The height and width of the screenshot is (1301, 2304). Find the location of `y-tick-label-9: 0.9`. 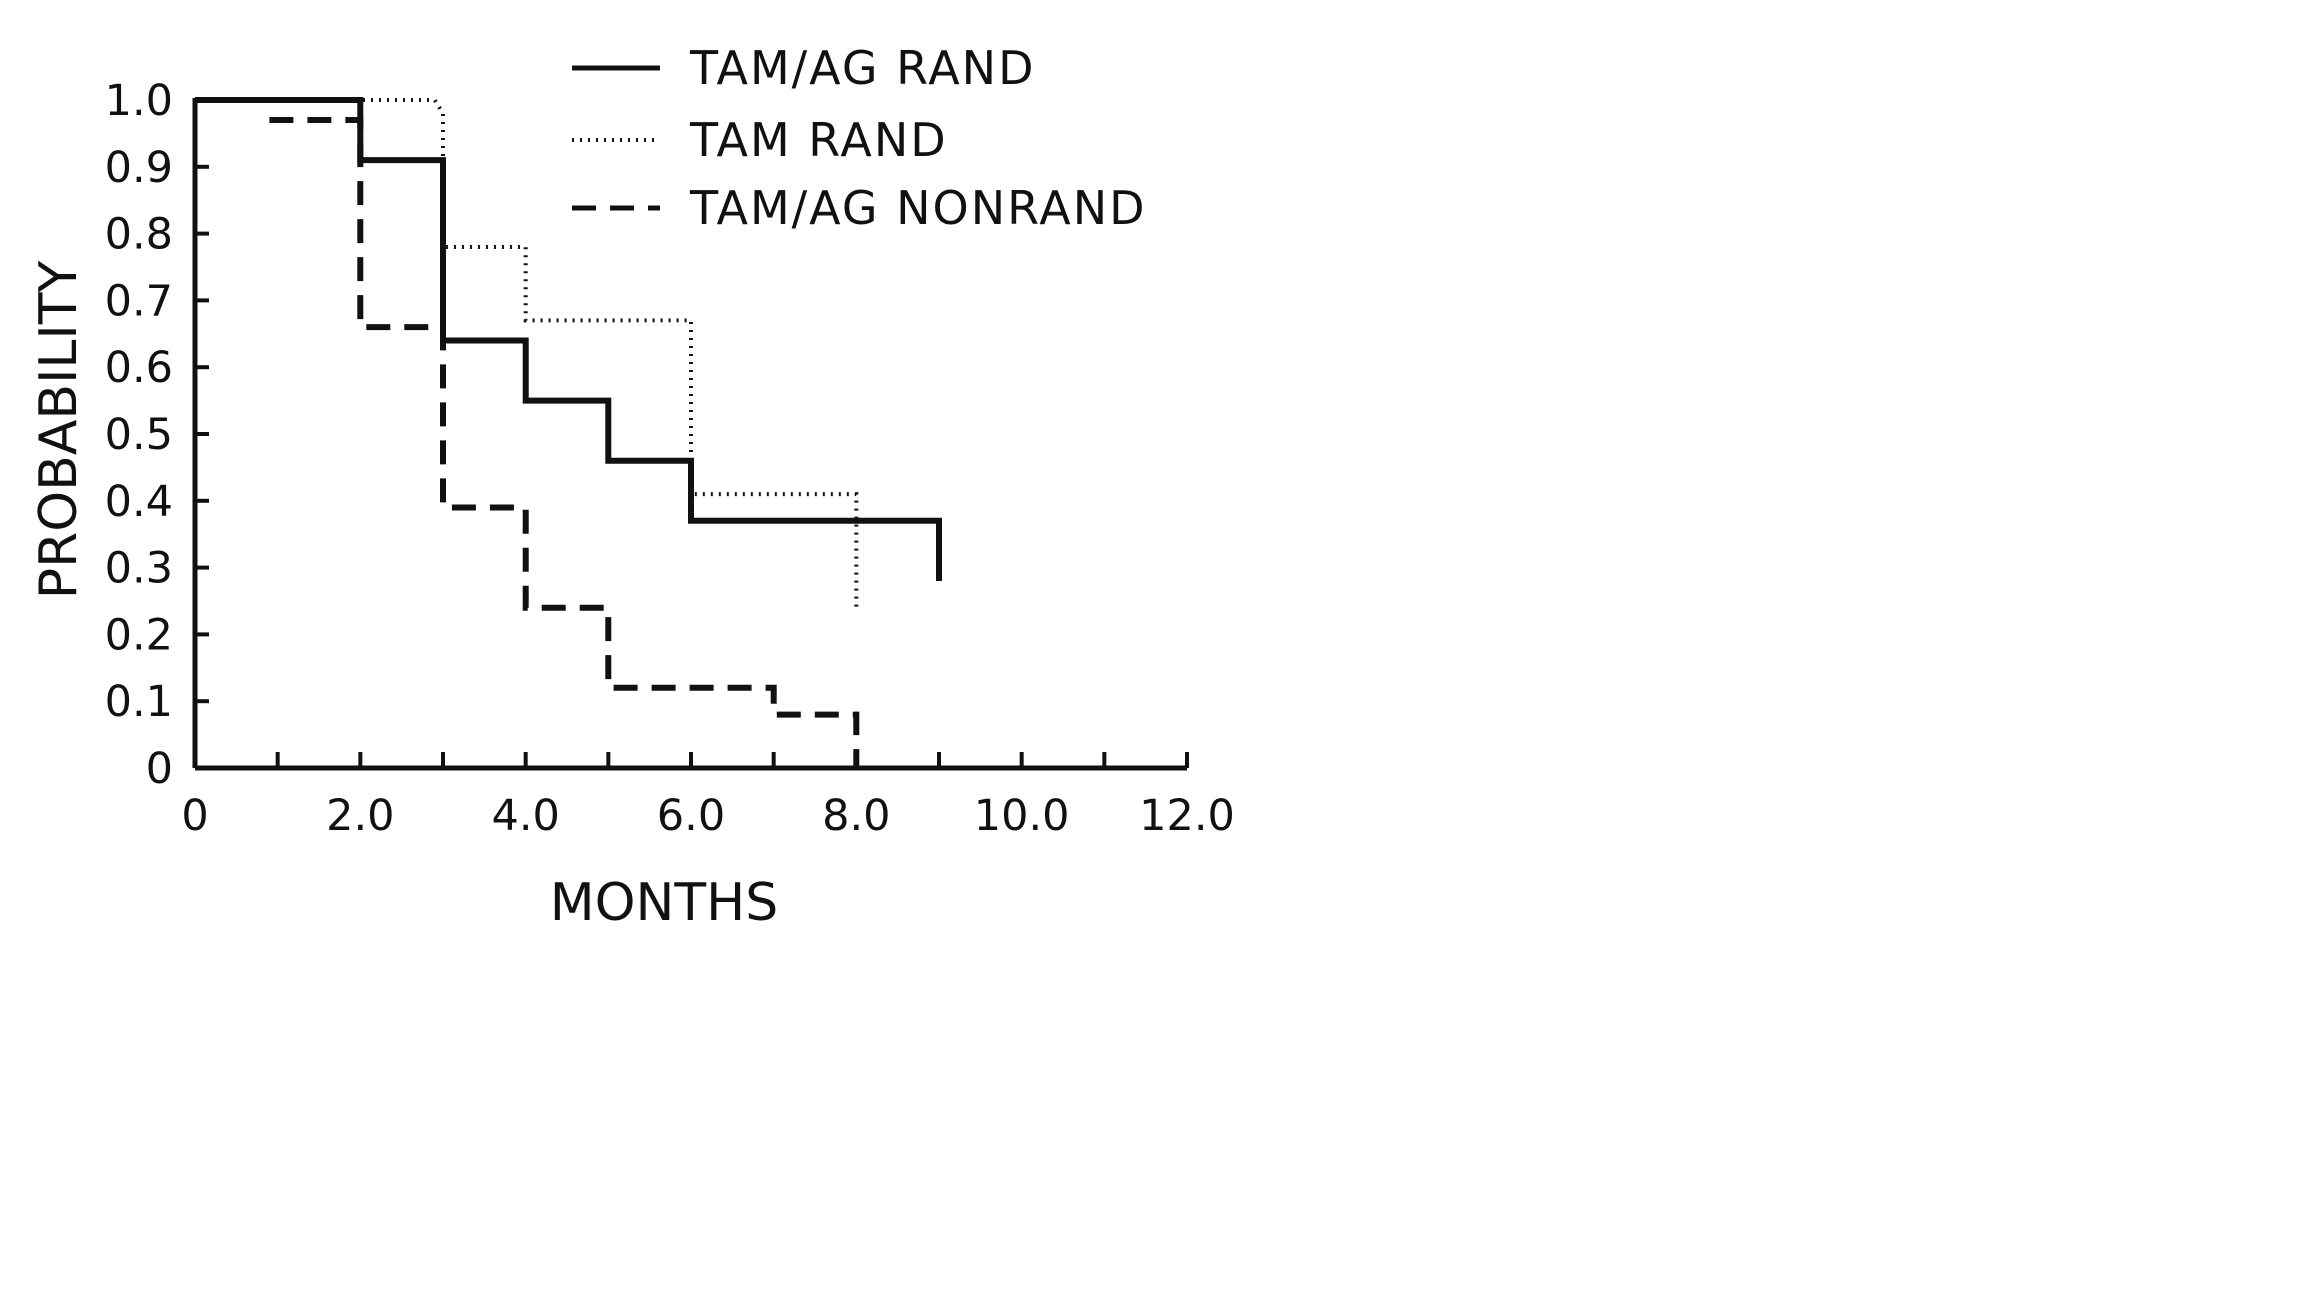

y-tick-label-9: 0.9 is located at coordinates (139, 168).